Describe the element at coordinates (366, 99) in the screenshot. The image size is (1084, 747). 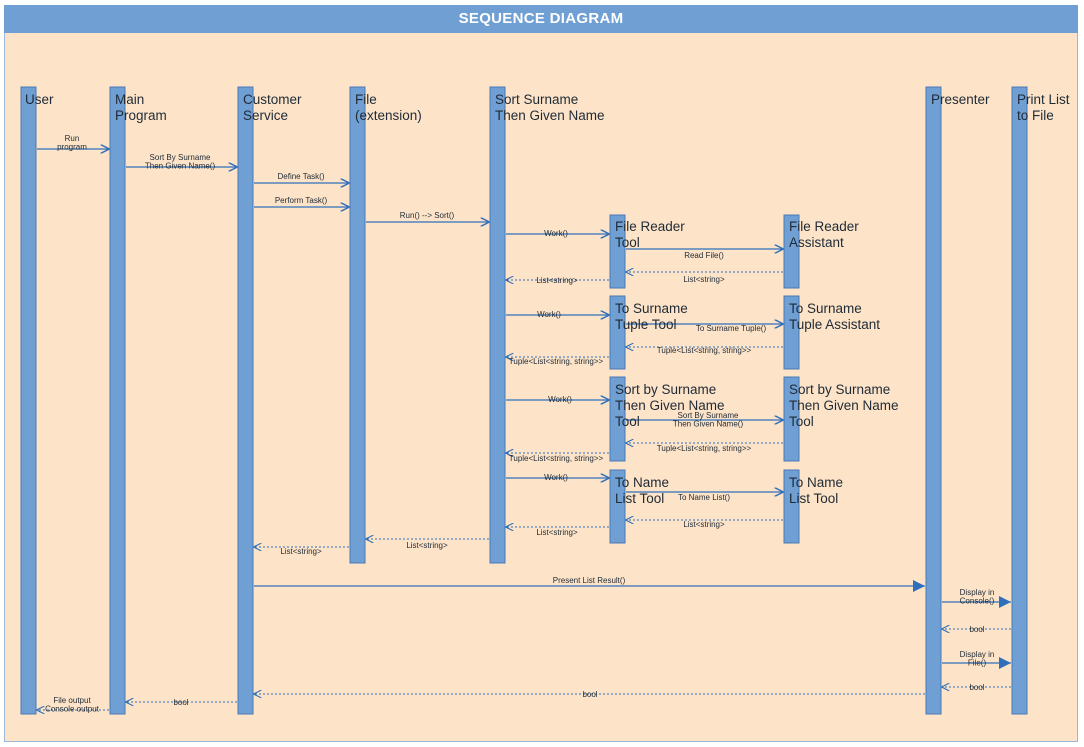
I see `lifeline-label-line: File` at that location.